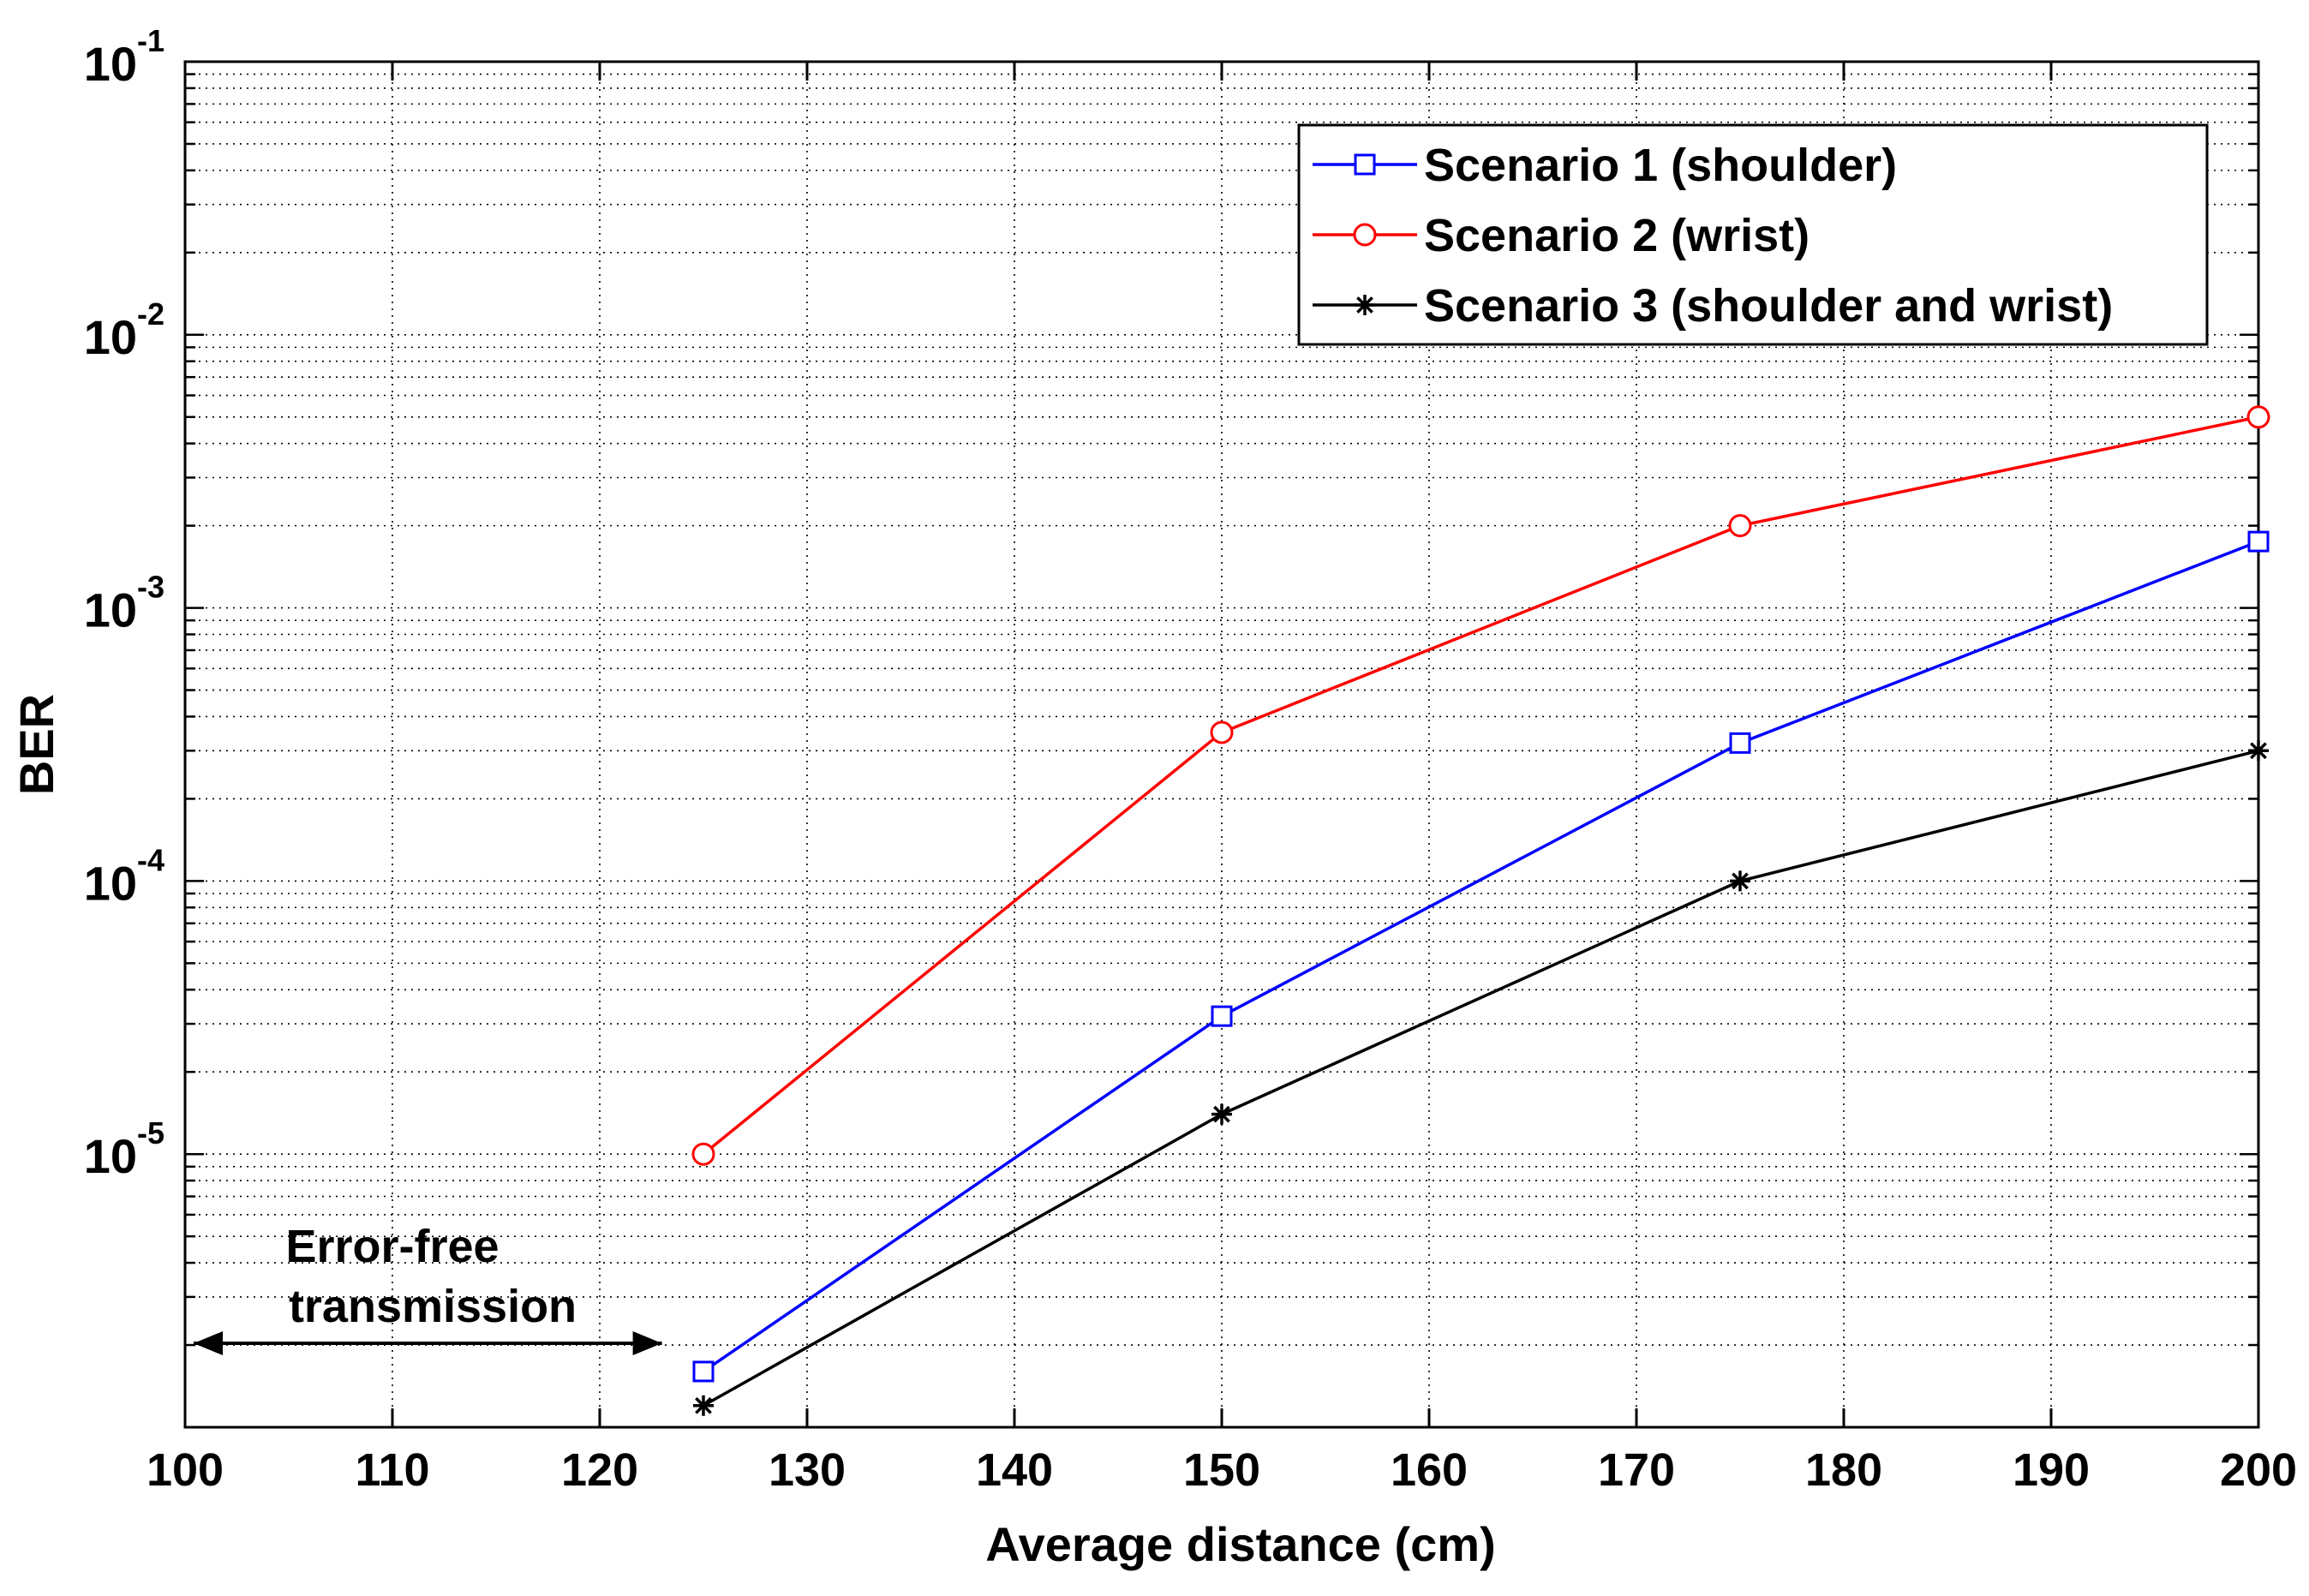 This screenshot has width=2309, height=1596. Describe the element at coordinates (1660, 165) in the screenshot. I see `legend-label-1: Scenario 1 (shoulder)` at that location.